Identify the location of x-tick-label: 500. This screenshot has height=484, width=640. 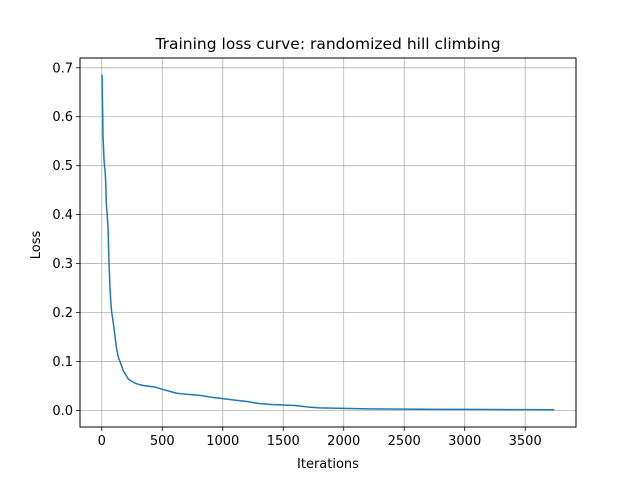
(162, 441).